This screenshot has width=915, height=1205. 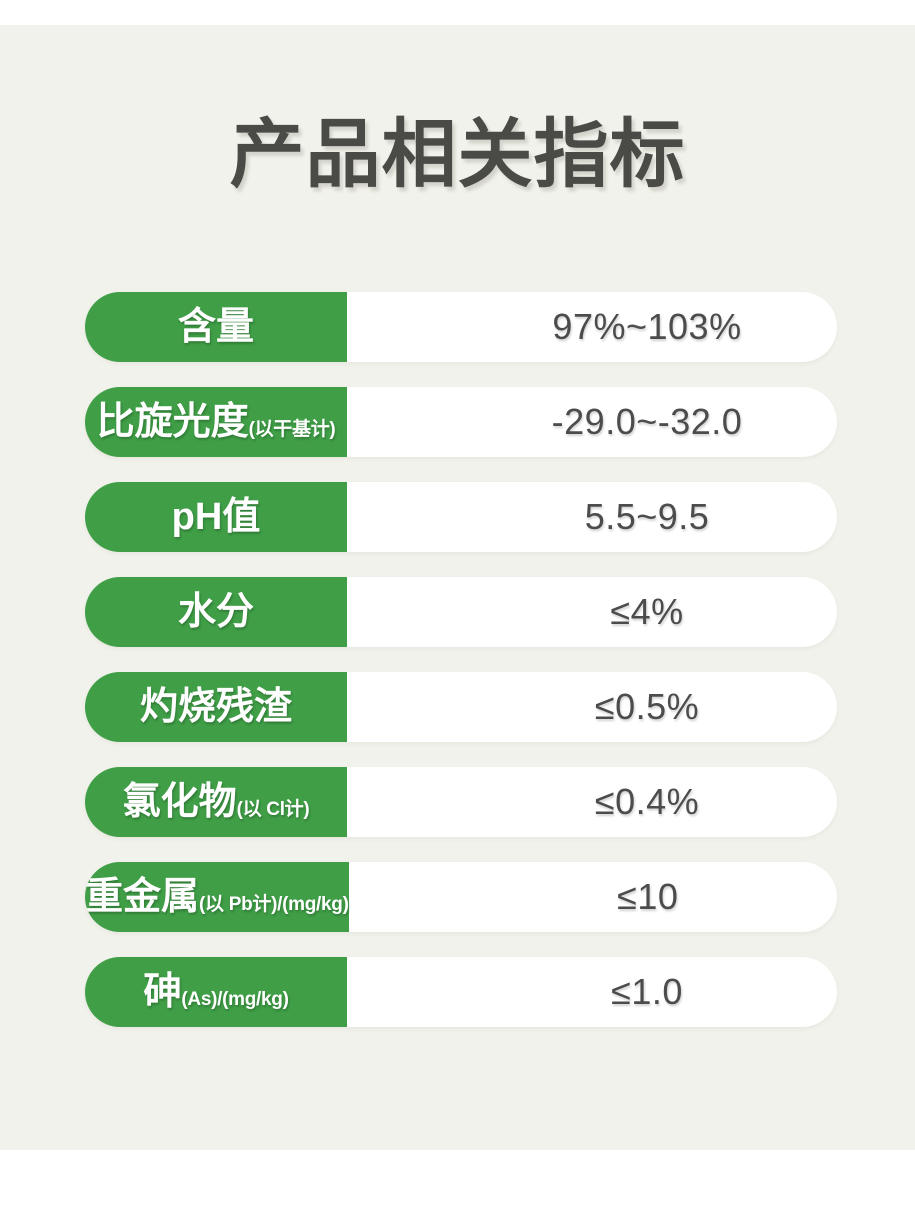 What do you see at coordinates (647, 516) in the screenshot?
I see `spec-value: 5.5~9.5` at bounding box center [647, 516].